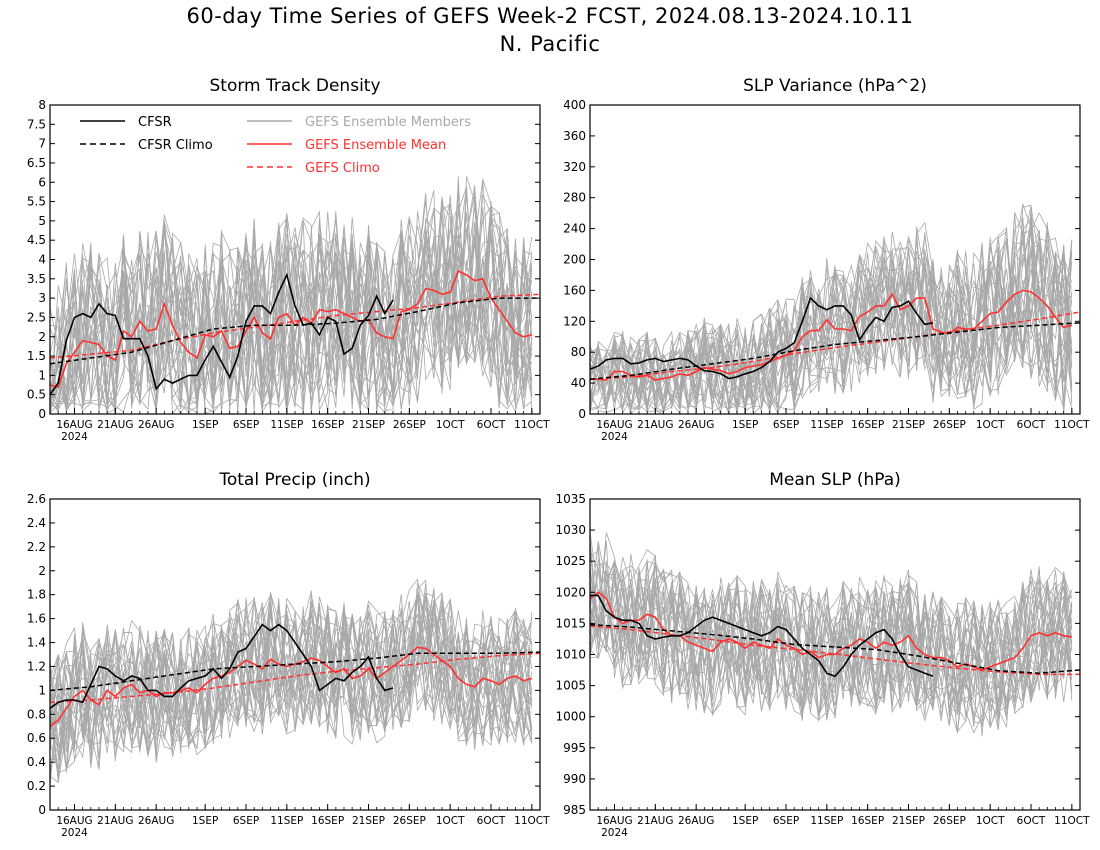 This screenshot has height=850, width=1100. Describe the element at coordinates (375, 145) in the screenshot. I see `legend-label-ens-mean: GEFS Ensemble Mean` at that location.